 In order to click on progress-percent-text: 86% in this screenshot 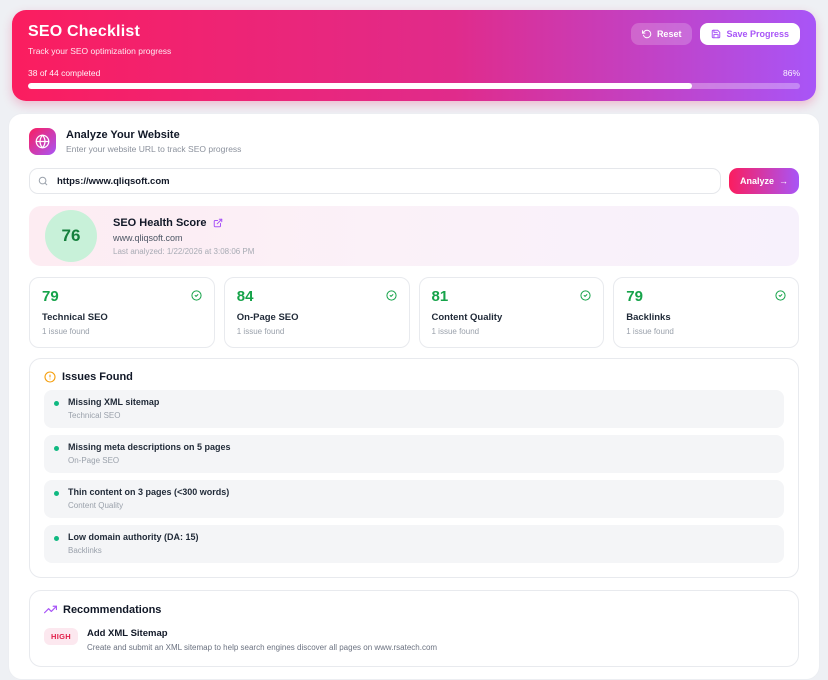, I will do `click(791, 73)`.